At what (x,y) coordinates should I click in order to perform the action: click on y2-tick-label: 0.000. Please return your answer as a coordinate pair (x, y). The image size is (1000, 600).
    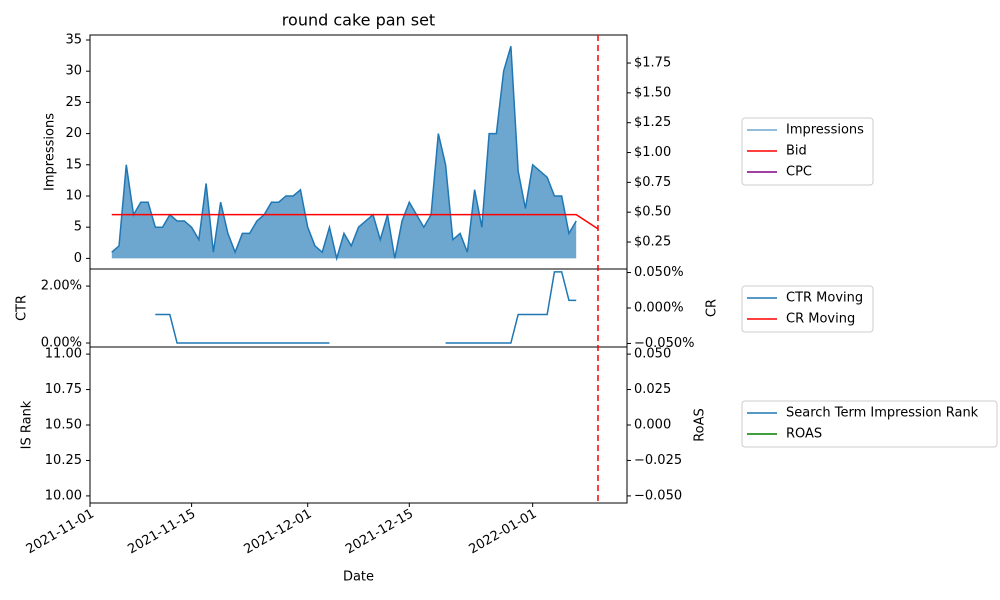
    Looking at the image, I should click on (652, 425).